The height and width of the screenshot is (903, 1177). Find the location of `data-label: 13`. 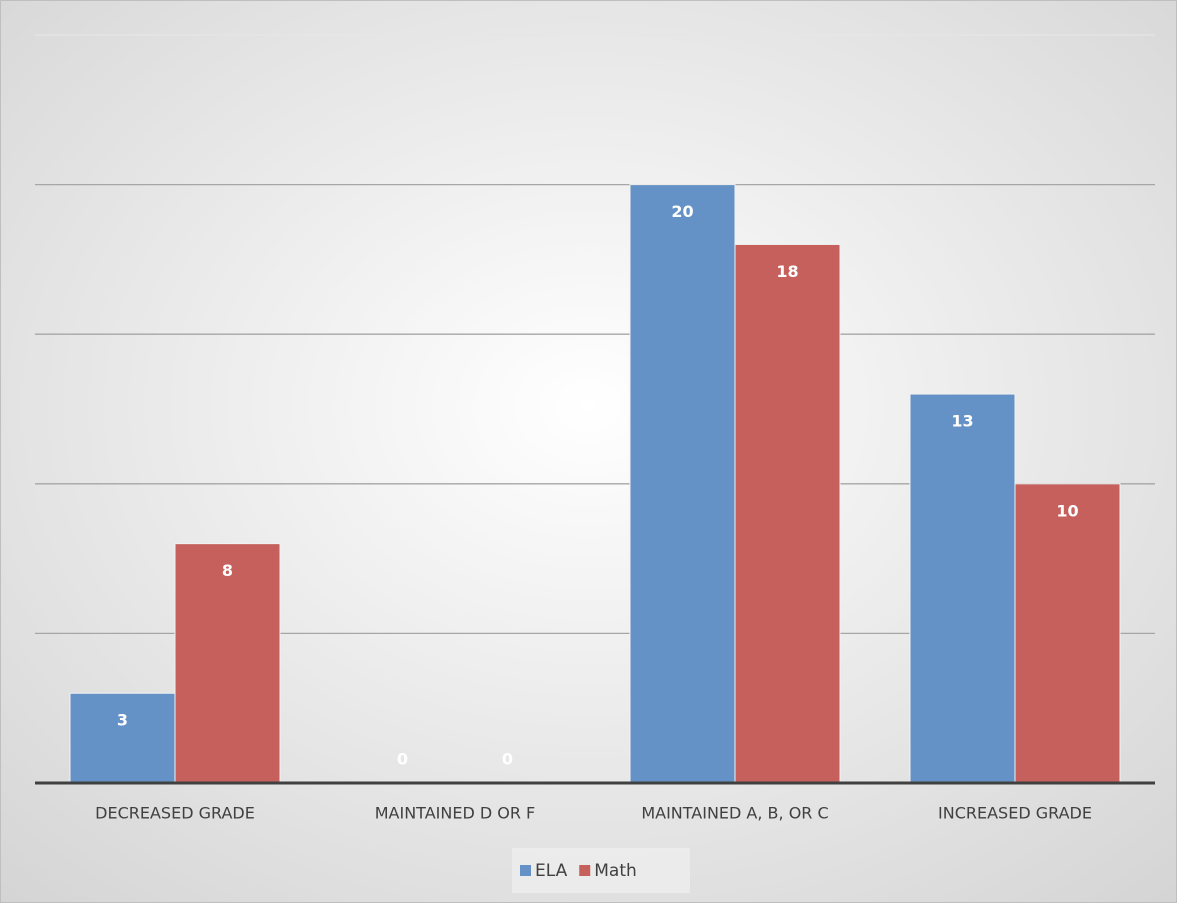

data-label: 13 is located at coordinates (962, 421).